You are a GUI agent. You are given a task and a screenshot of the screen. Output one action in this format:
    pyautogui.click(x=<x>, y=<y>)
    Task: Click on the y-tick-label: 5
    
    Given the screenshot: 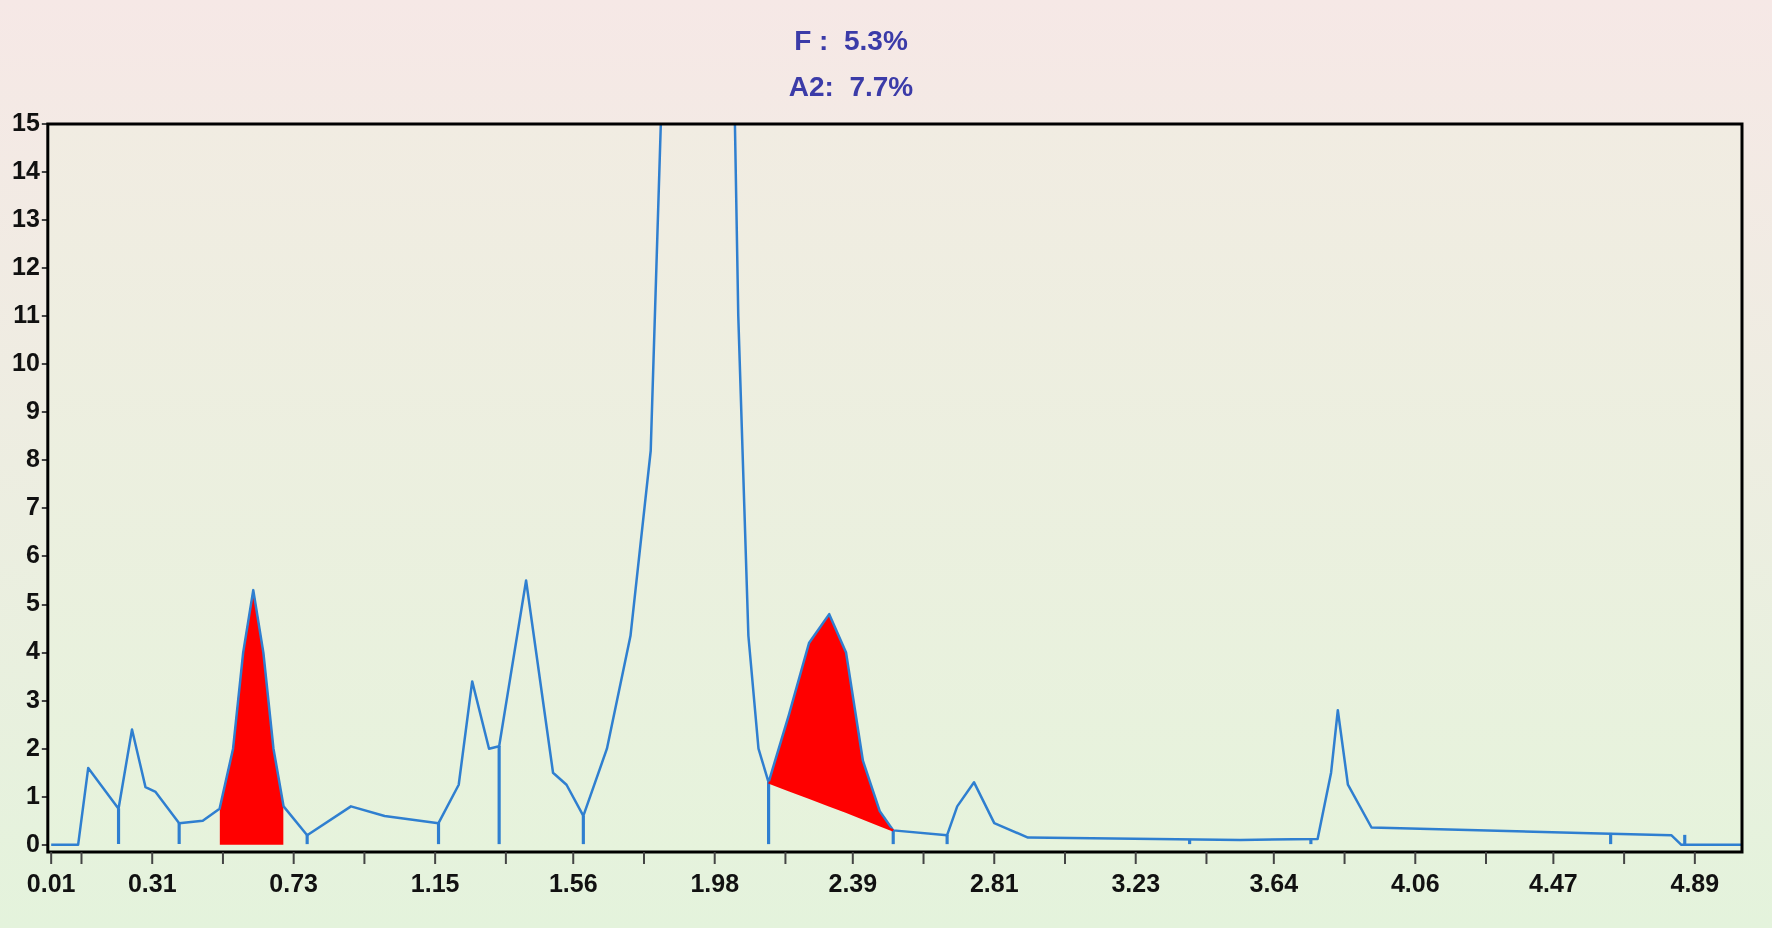 What is the action you would take?
    pyautogui.click(x=32, y=602)
    